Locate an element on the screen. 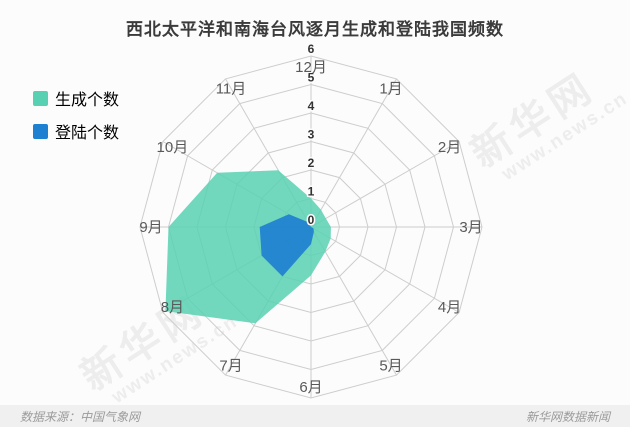  month-axis-label: 3月 is located at coordinates (470, 227).